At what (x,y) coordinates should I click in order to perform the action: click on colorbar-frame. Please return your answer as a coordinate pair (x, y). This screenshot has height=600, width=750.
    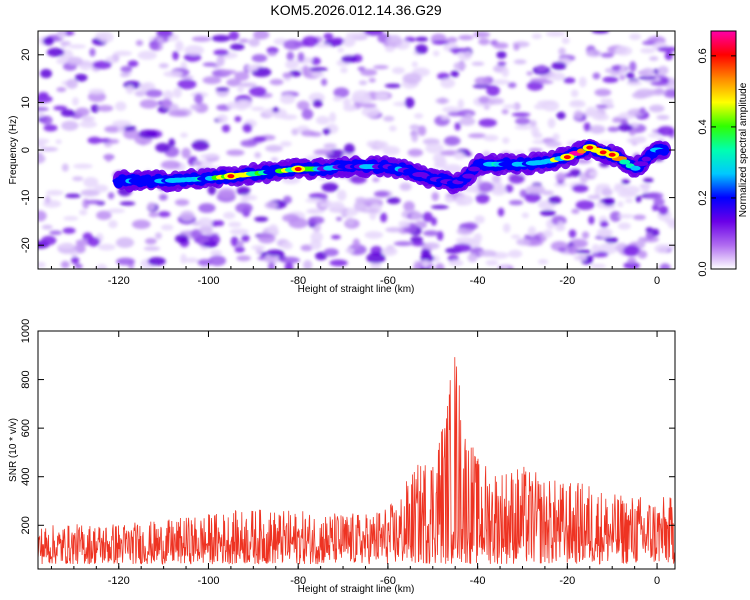
    Looking at the image, I should click on (723, 150).